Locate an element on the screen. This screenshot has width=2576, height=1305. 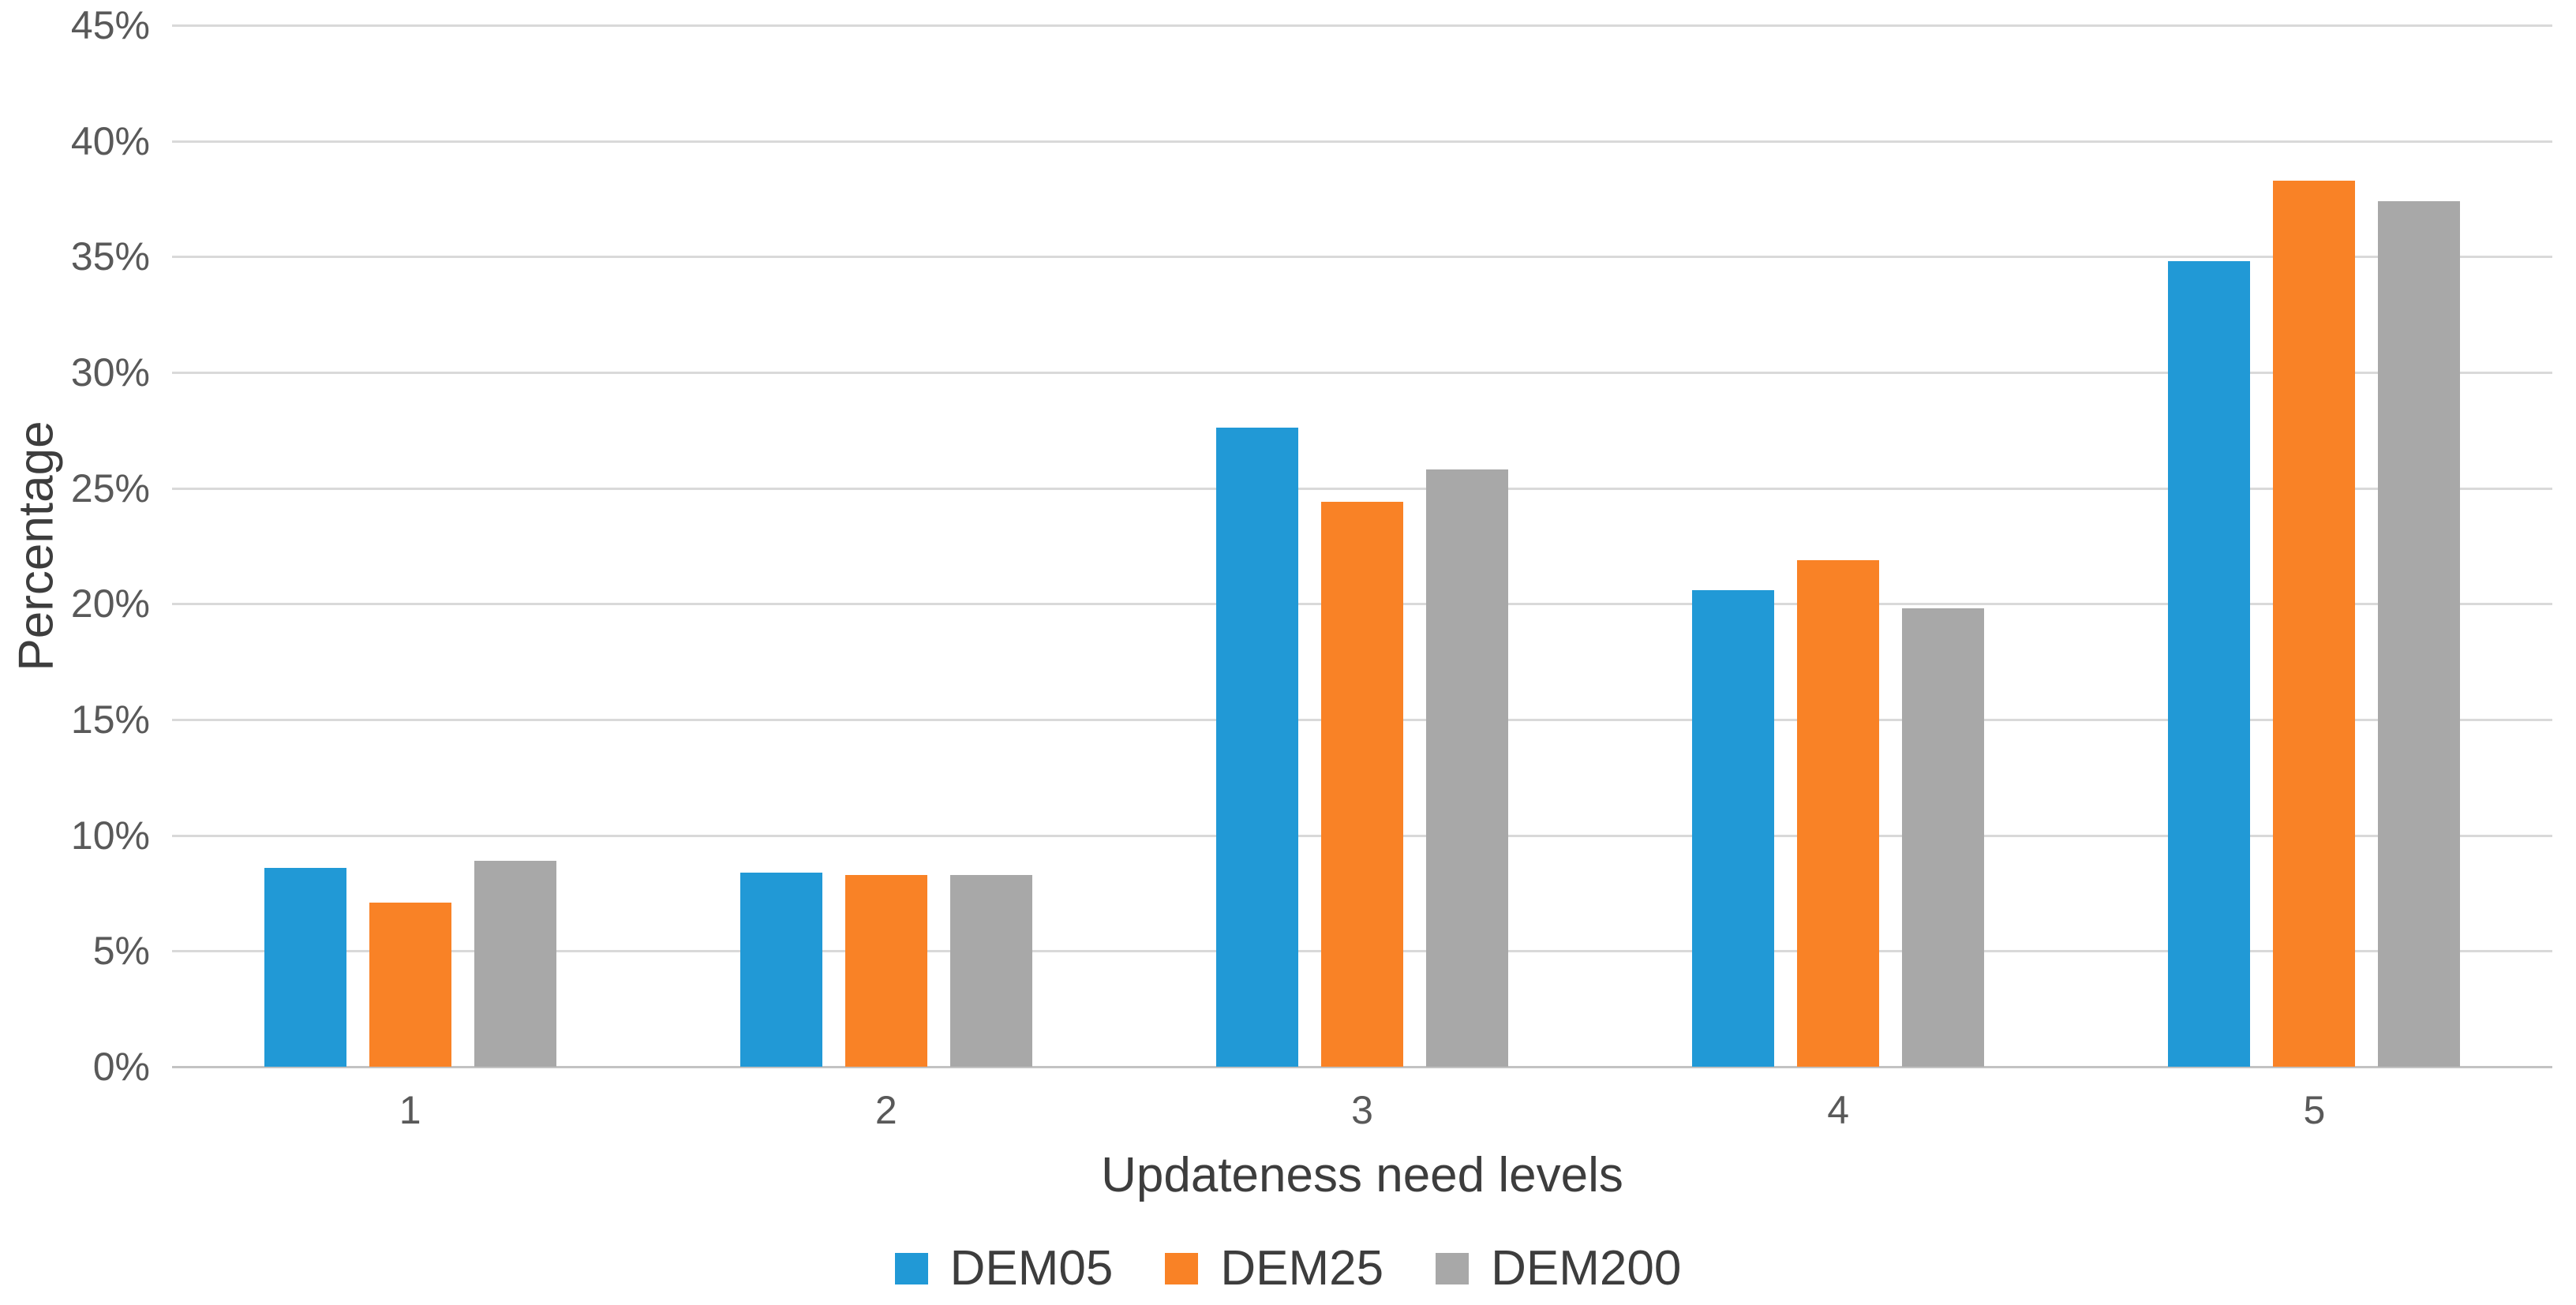
legend: DEM05 DEM25 DEM200 is located at coordinates (1288, 1268).